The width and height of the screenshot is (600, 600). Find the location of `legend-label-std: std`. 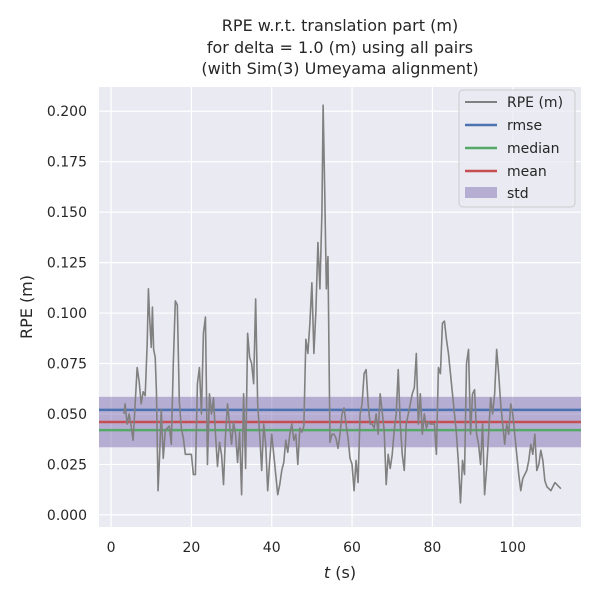

legend-label-std: std is located at coordinates (518, 194).